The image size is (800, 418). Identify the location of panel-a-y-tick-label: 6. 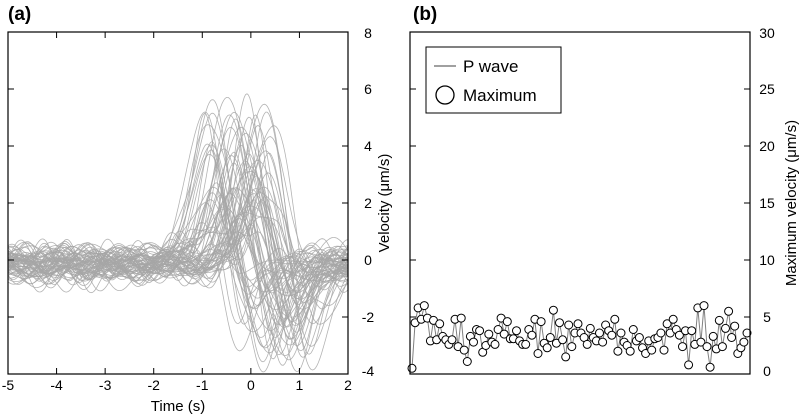
(368, 89).